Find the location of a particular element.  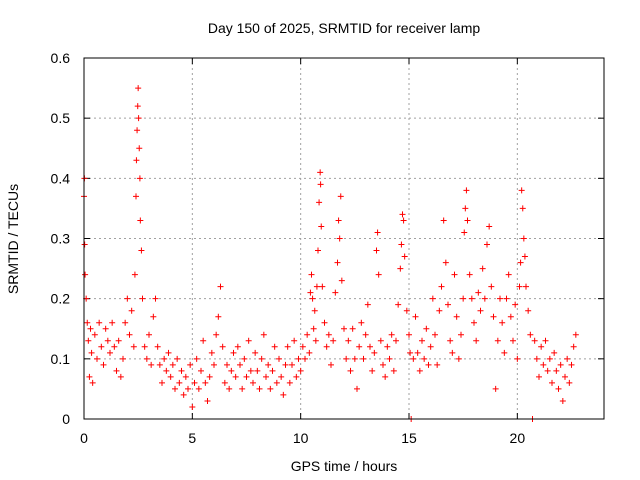

x-tick-label: 20 is located at coordinates (518, 438).